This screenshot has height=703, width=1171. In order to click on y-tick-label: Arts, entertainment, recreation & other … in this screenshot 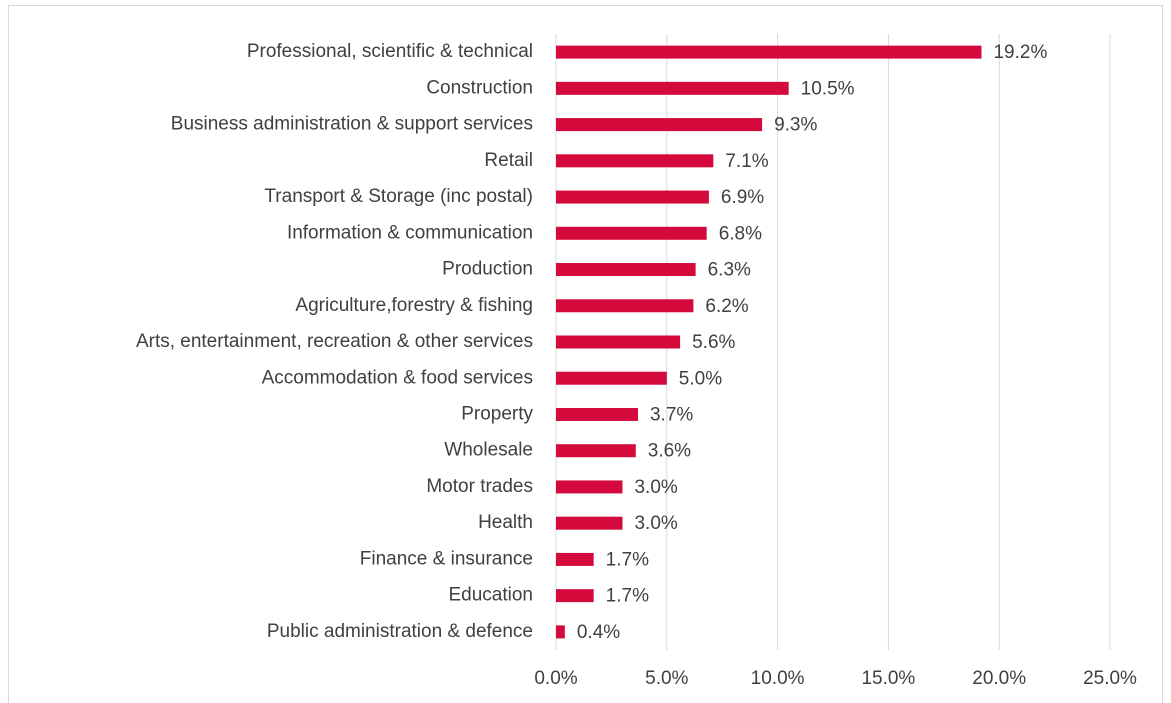, I will do `click(334, 341)`.